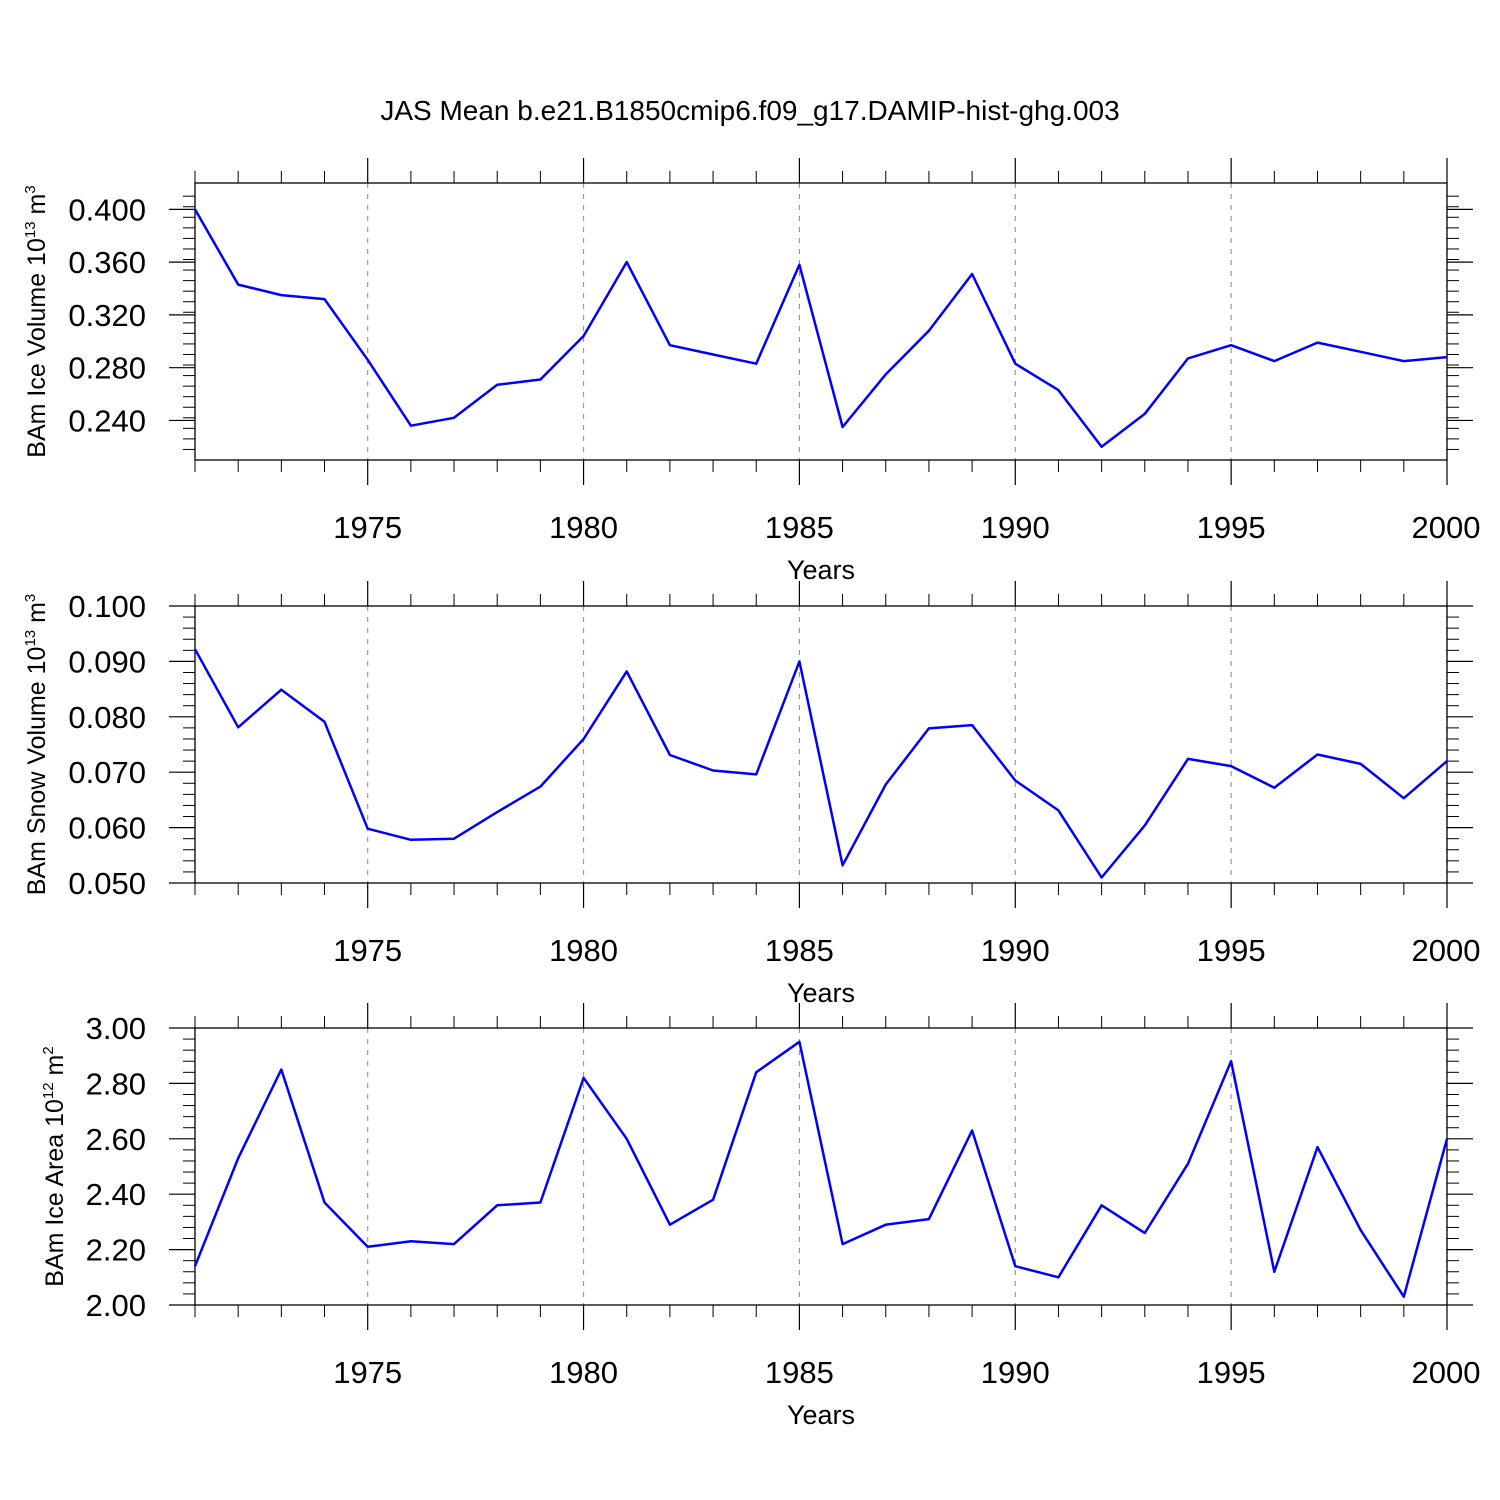  I want to click on y-tick-label: 3.00, so click(116, 1028).